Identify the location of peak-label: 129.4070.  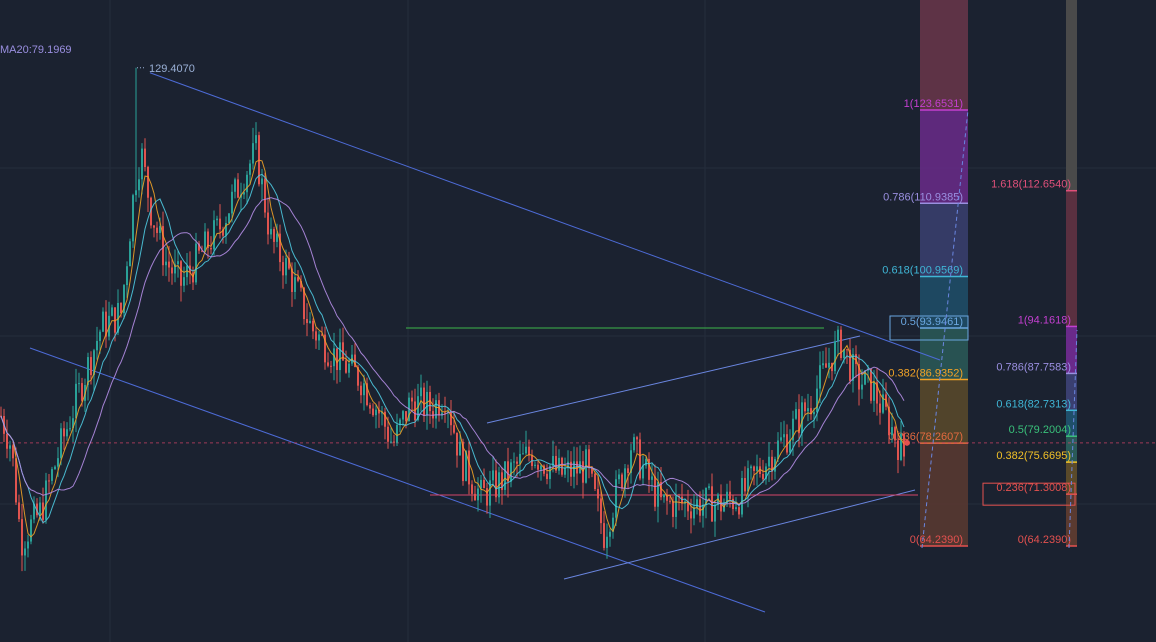
(172, 69).